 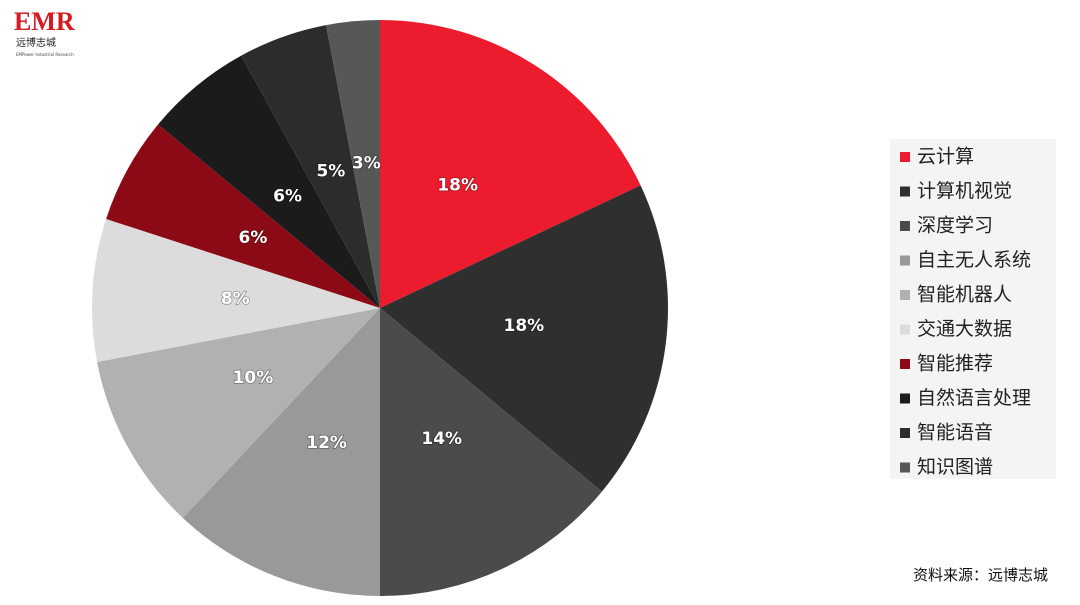 I want to click on legend-label: 计算机视觉, so click(x=964, y=191).